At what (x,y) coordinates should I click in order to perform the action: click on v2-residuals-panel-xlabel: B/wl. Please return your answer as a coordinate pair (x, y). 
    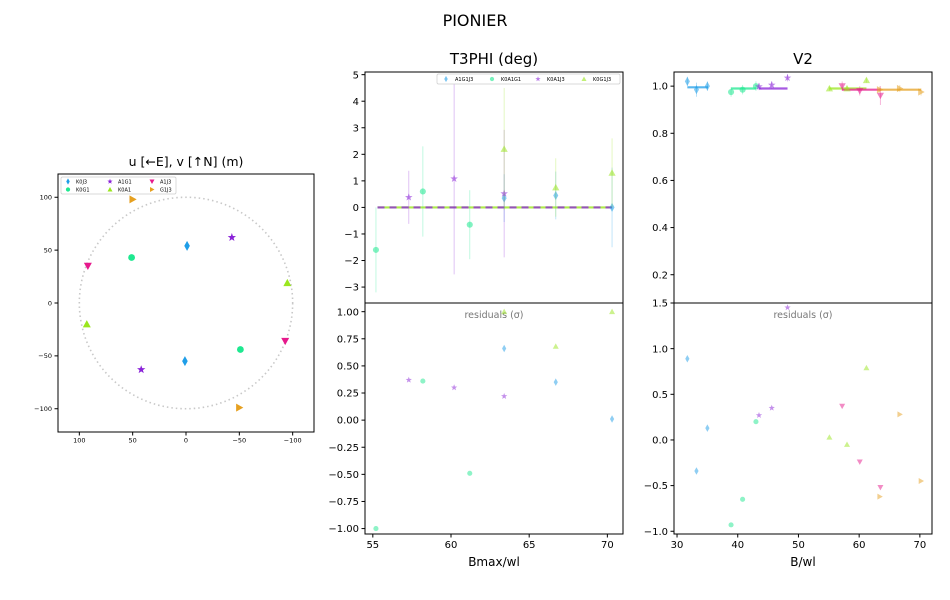
    Looking at the image, I should click on (802, 562).